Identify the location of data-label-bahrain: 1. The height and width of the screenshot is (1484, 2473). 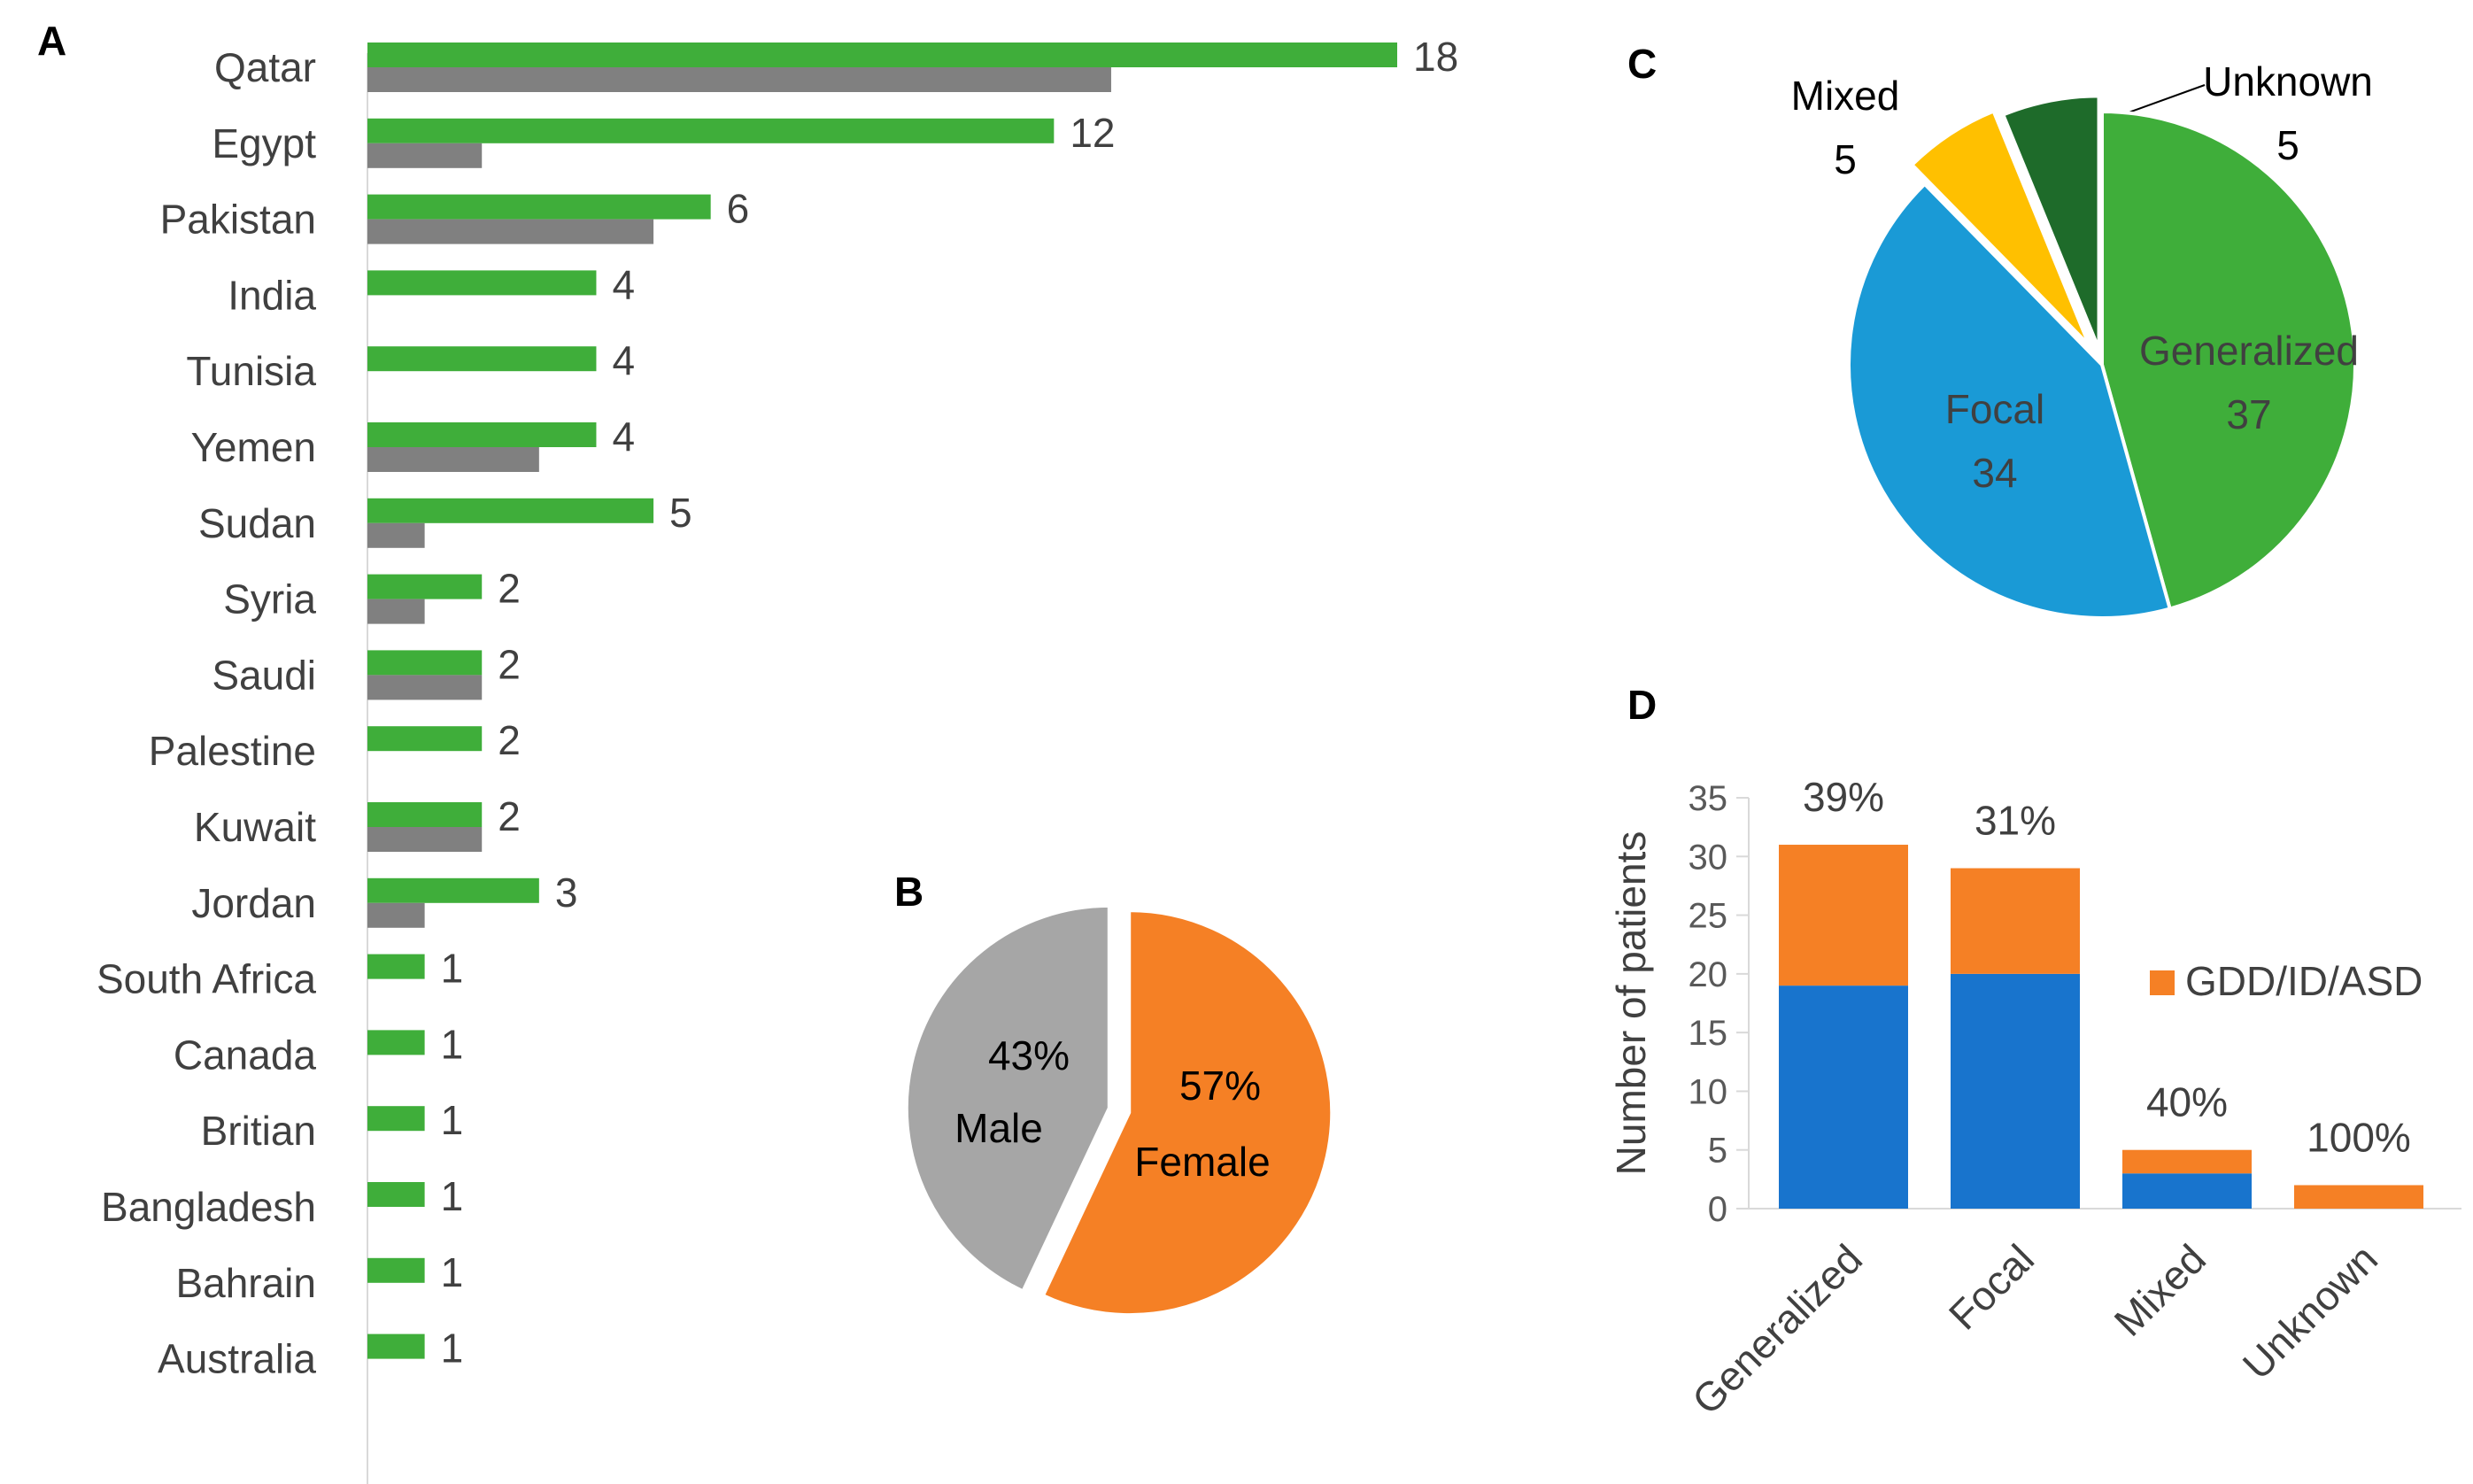
(453, 1272).